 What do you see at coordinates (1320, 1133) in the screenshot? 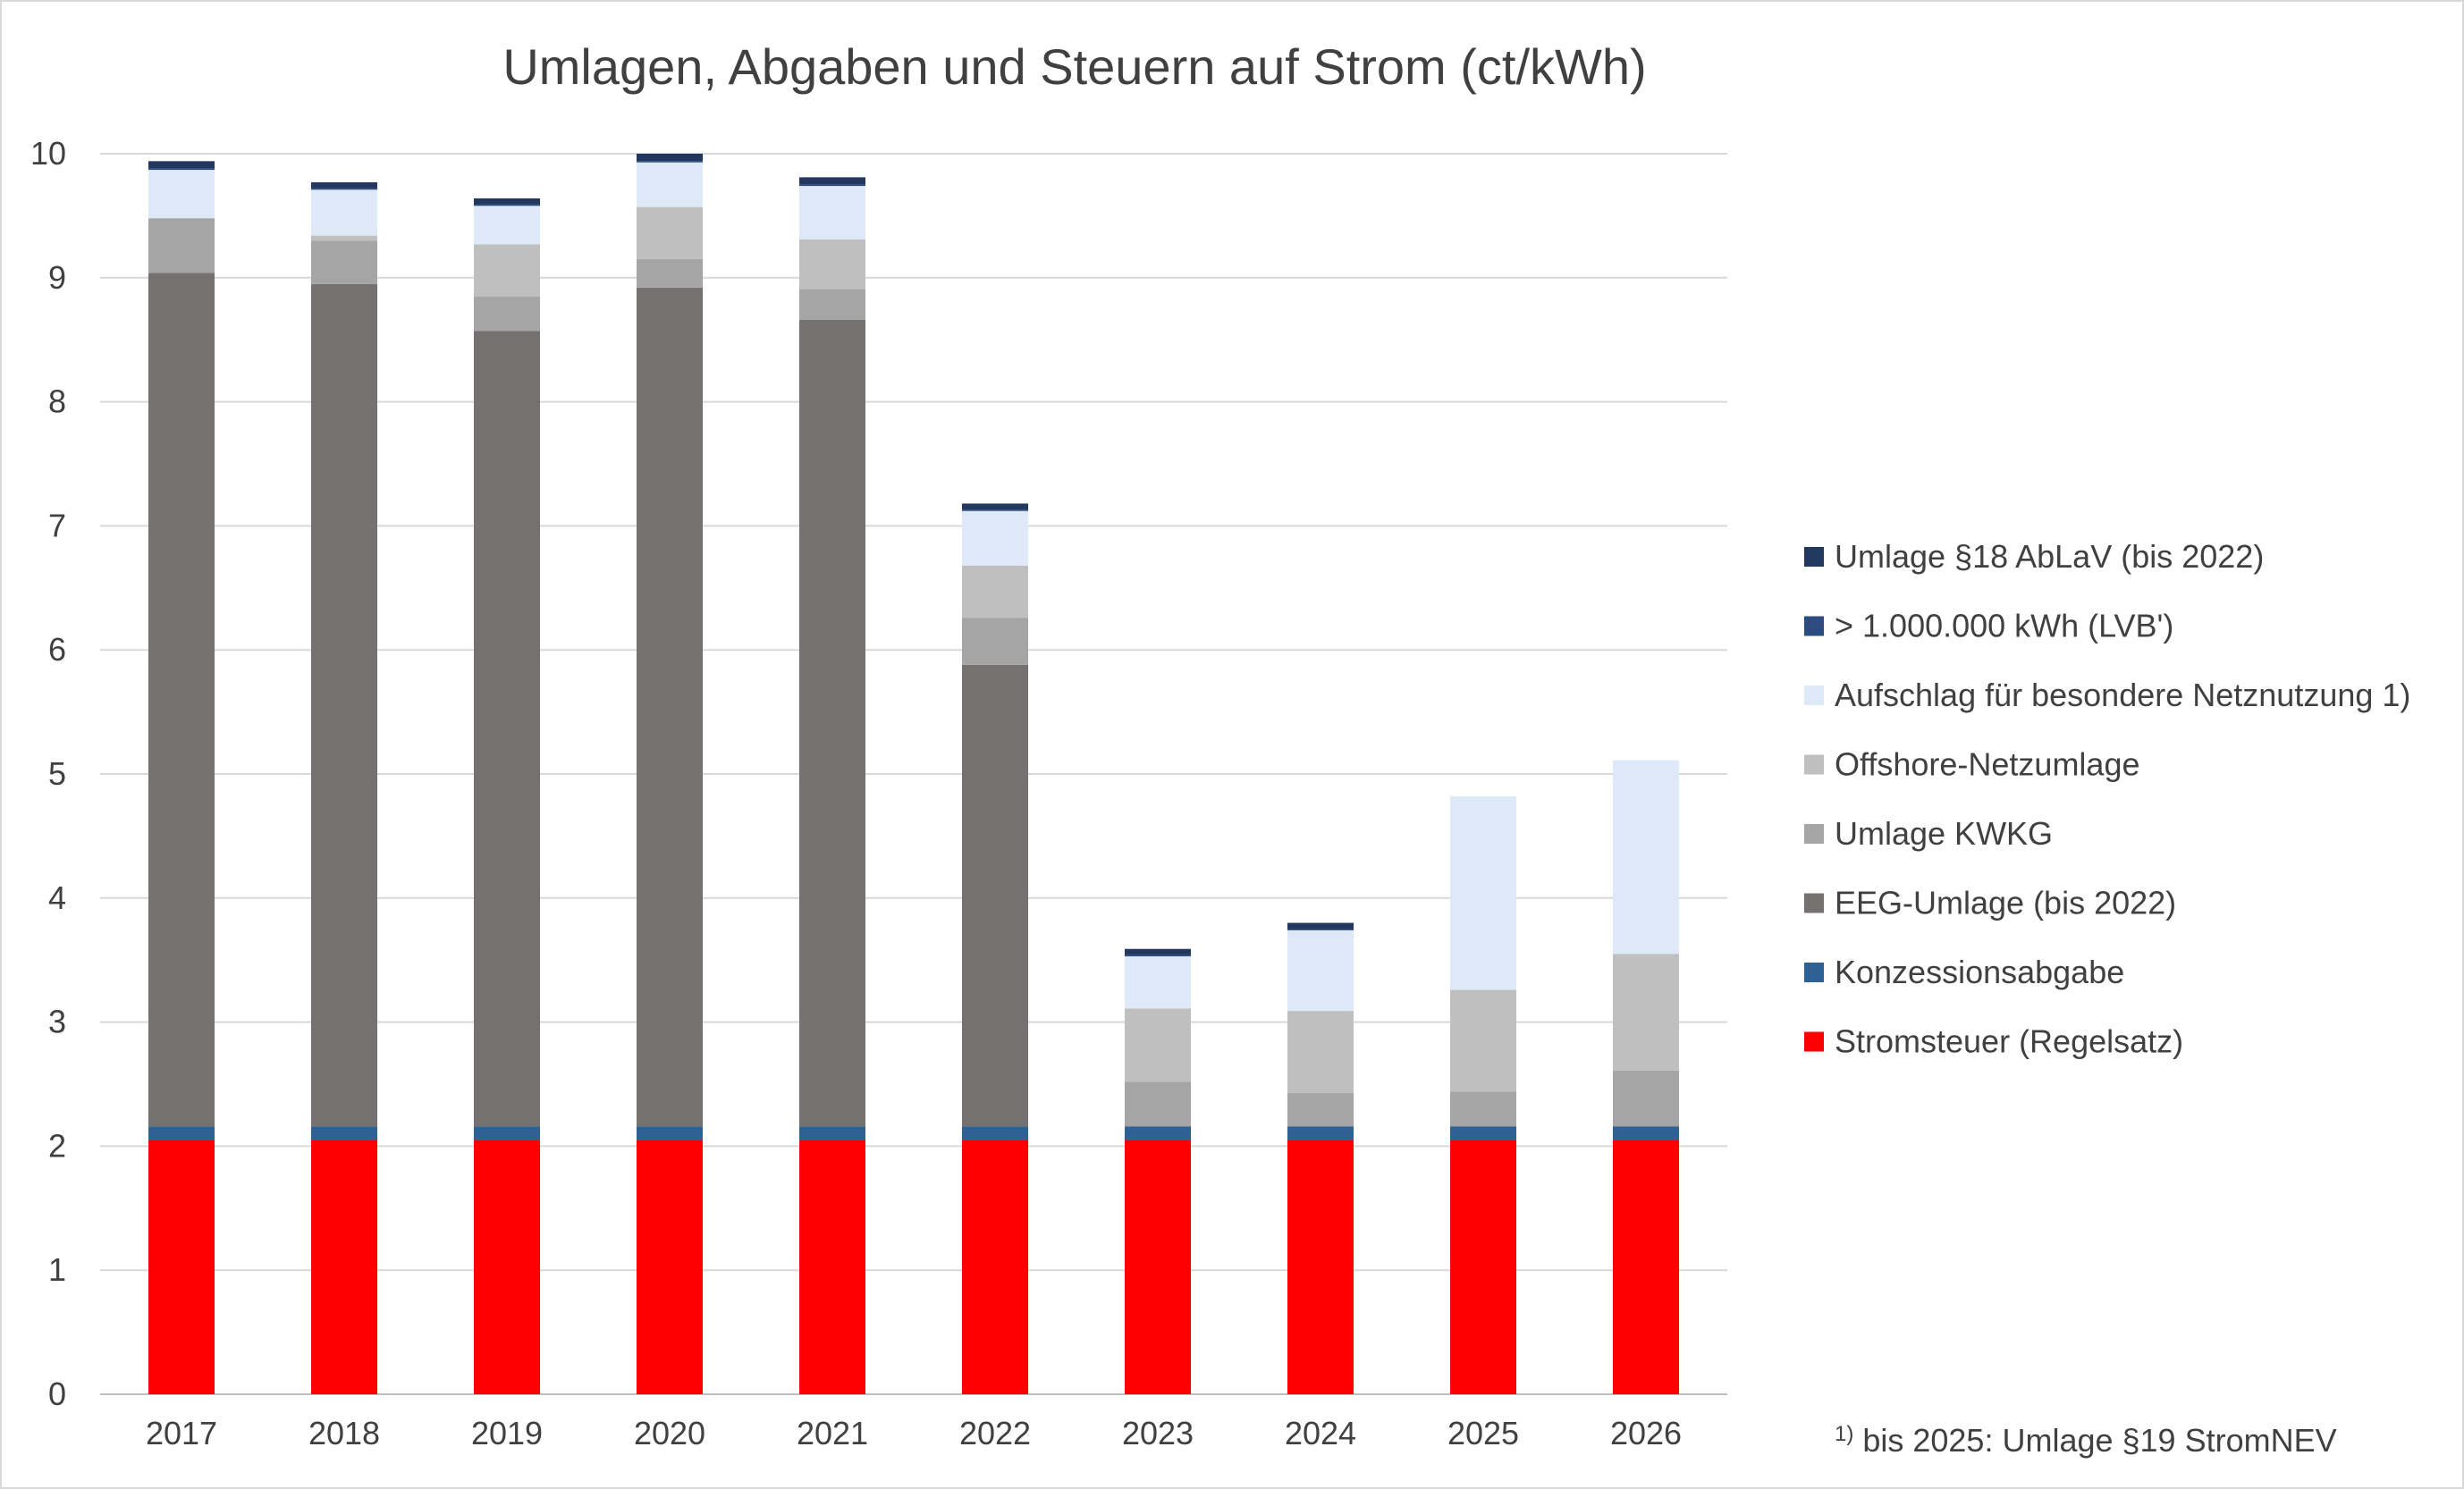
I see `bar-segment-2024-s1` at bounding box center [1320, 1133].